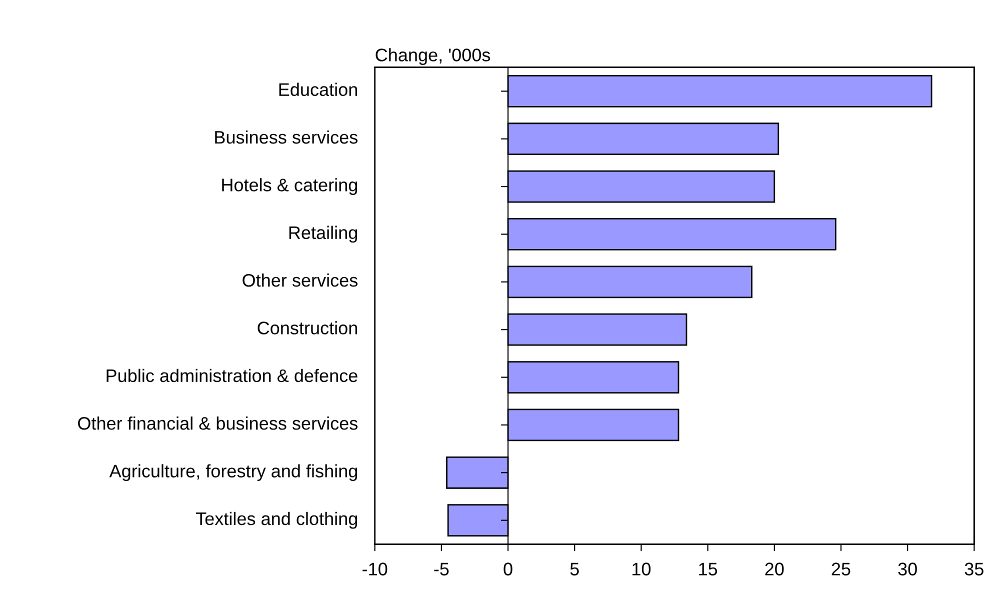  Describe the element at coordinates (323, 234) in the screenshot. I see `y-tick-label: Retailing` at that location.